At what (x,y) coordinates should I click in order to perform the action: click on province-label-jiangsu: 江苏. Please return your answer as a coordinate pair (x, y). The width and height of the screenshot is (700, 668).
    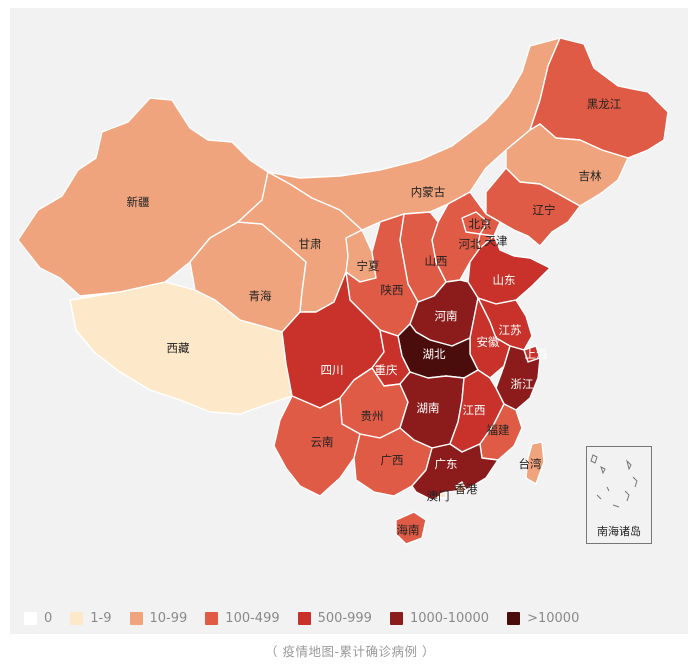
    Looking at the image, I should click on (510, 330).